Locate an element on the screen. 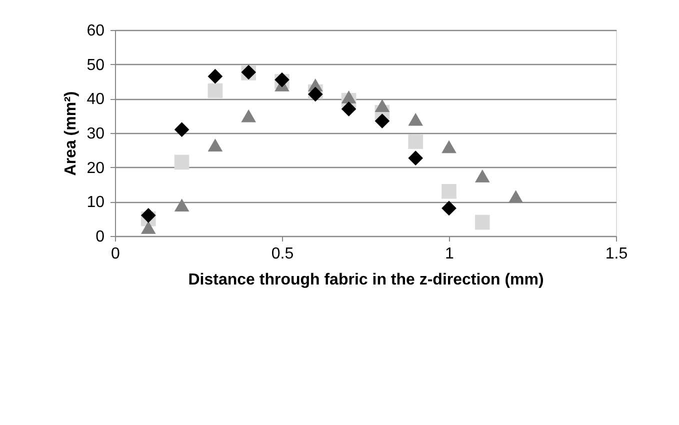 The width and height of the screenshot is (679, 425). y-tick-label: 0 is located at coordinates (100, 237).